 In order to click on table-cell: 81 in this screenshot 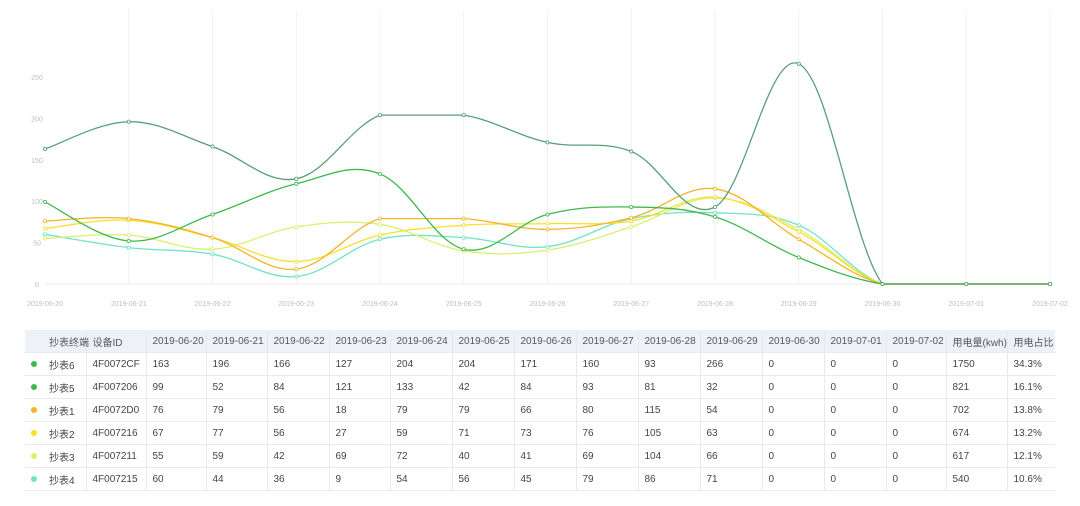, I will do `click(669, 387)`.